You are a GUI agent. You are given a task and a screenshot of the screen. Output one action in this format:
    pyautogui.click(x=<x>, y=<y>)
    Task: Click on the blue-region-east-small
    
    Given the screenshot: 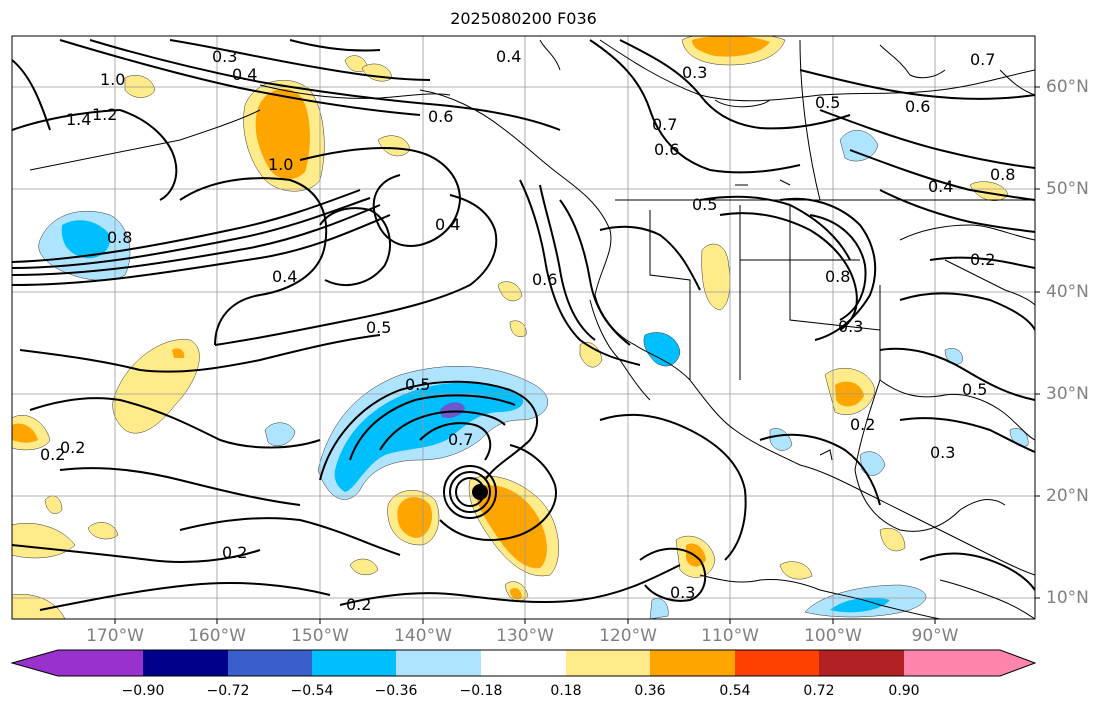 What is the action you would take?
    pyautogui.click(x=953, y=356)
    